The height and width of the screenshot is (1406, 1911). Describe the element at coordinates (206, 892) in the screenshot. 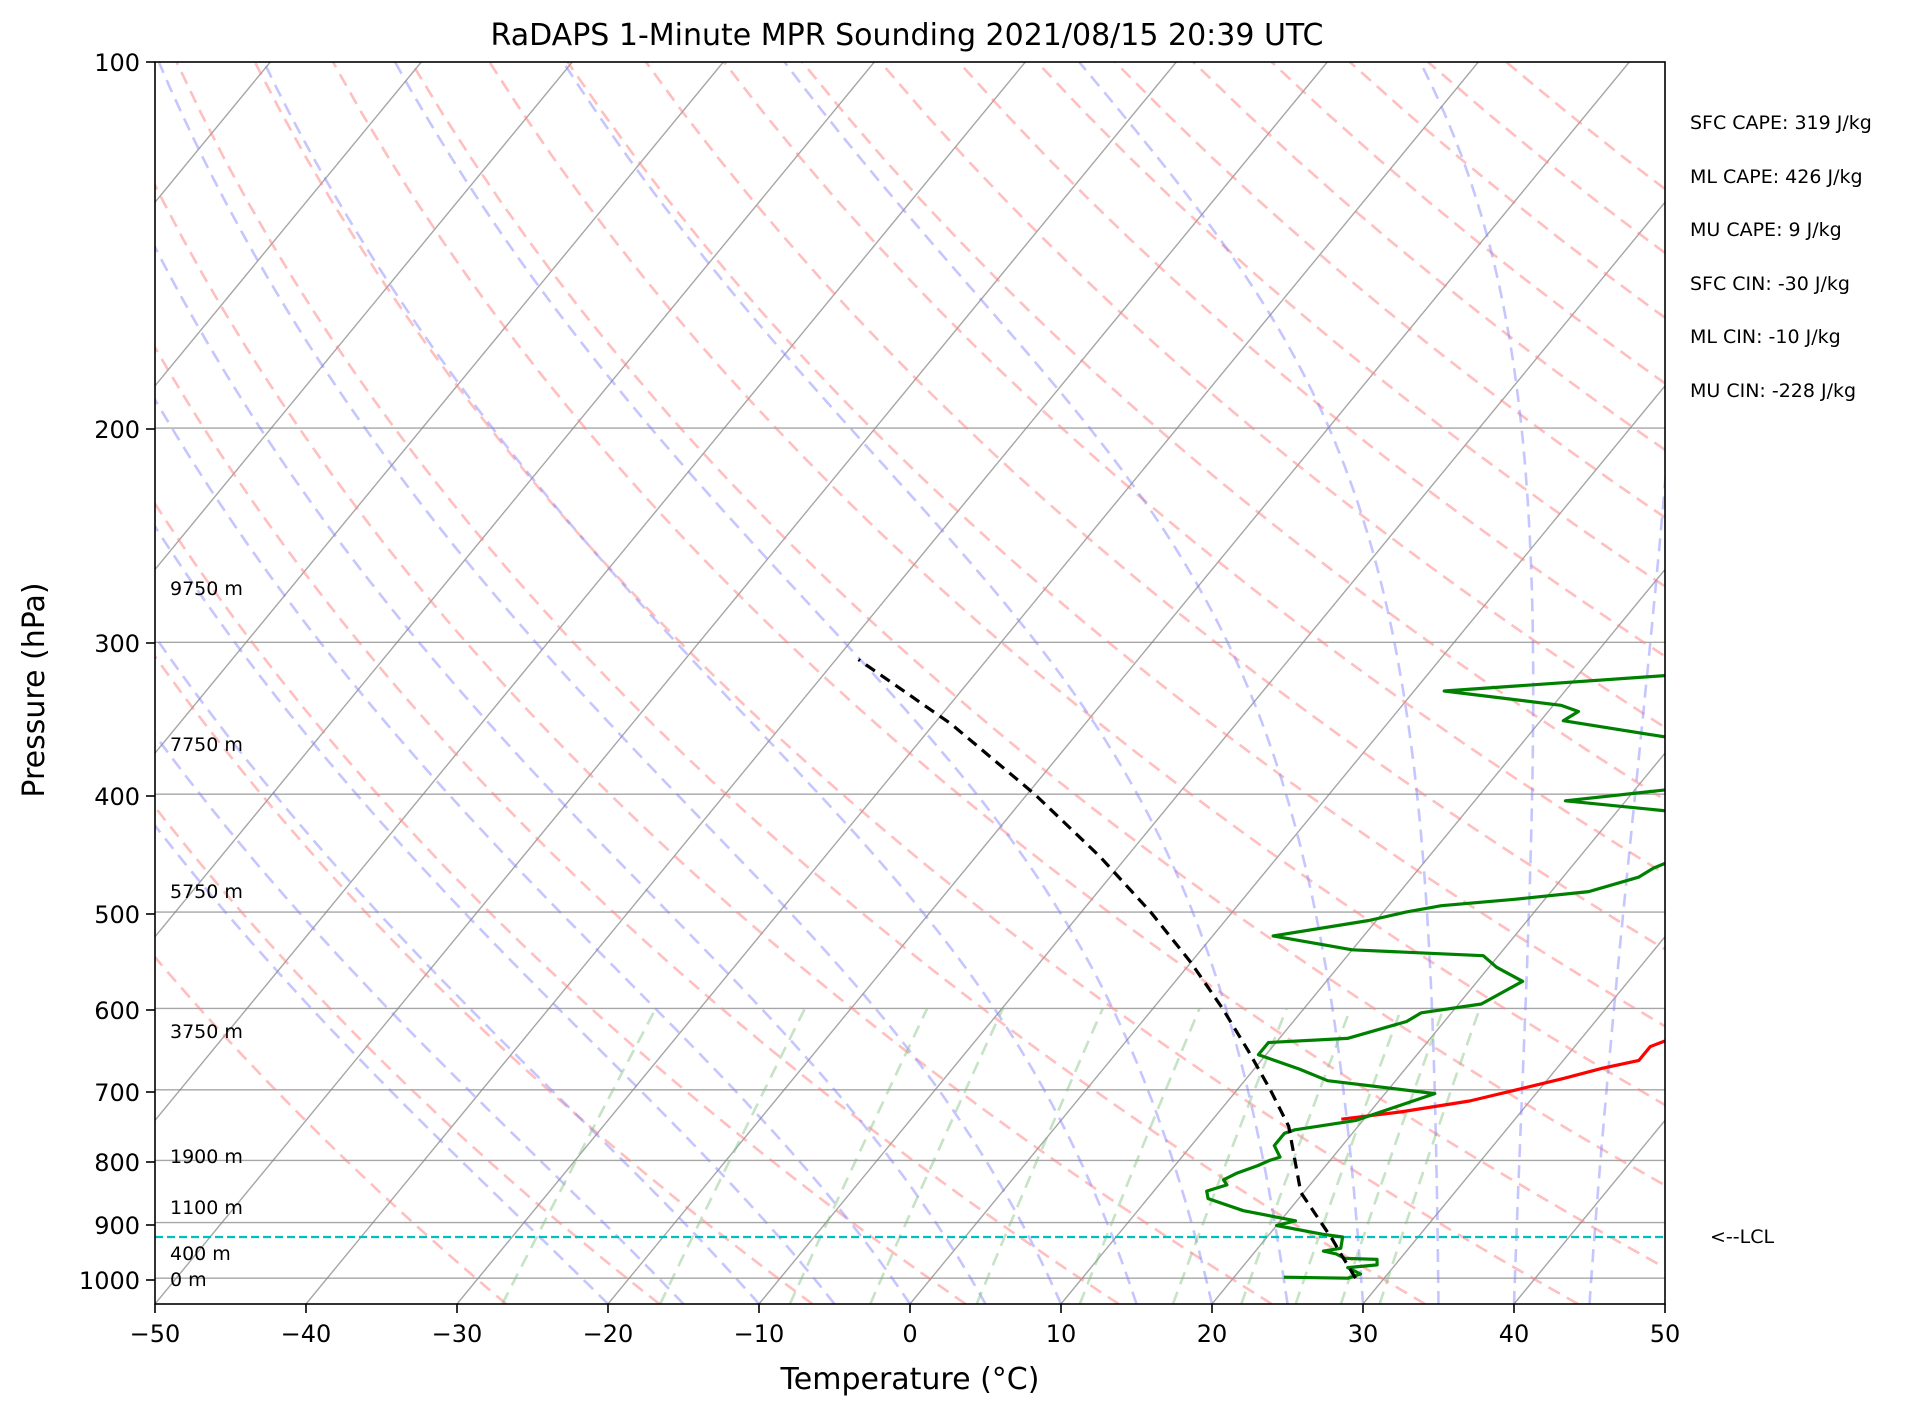

I see `height-label: 5750 m` at that location.